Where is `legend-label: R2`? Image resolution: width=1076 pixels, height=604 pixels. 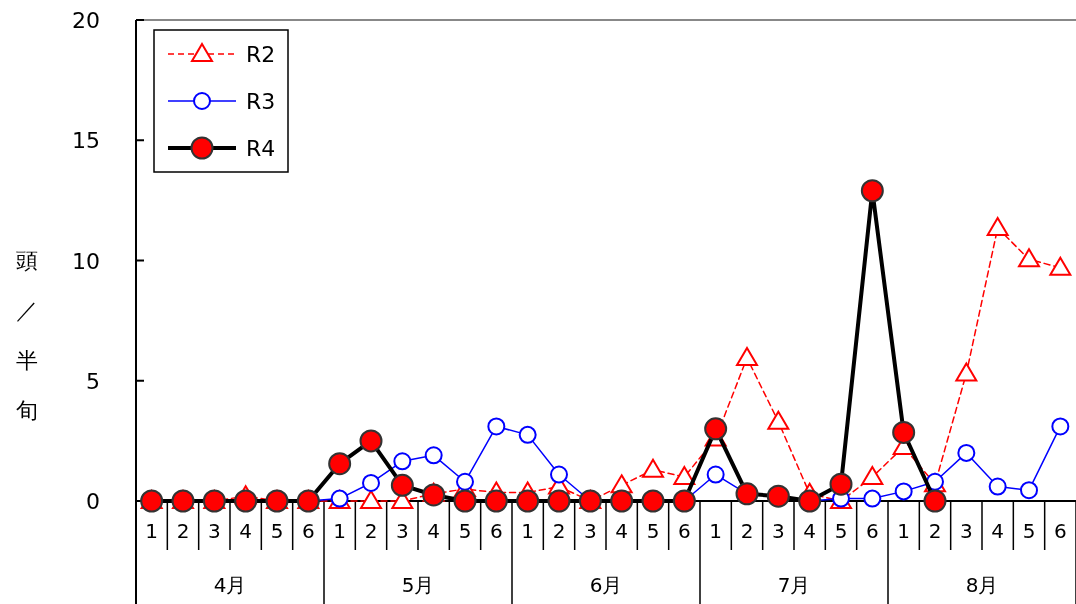
legend-label: R2 is located at coordinates (261, 54).